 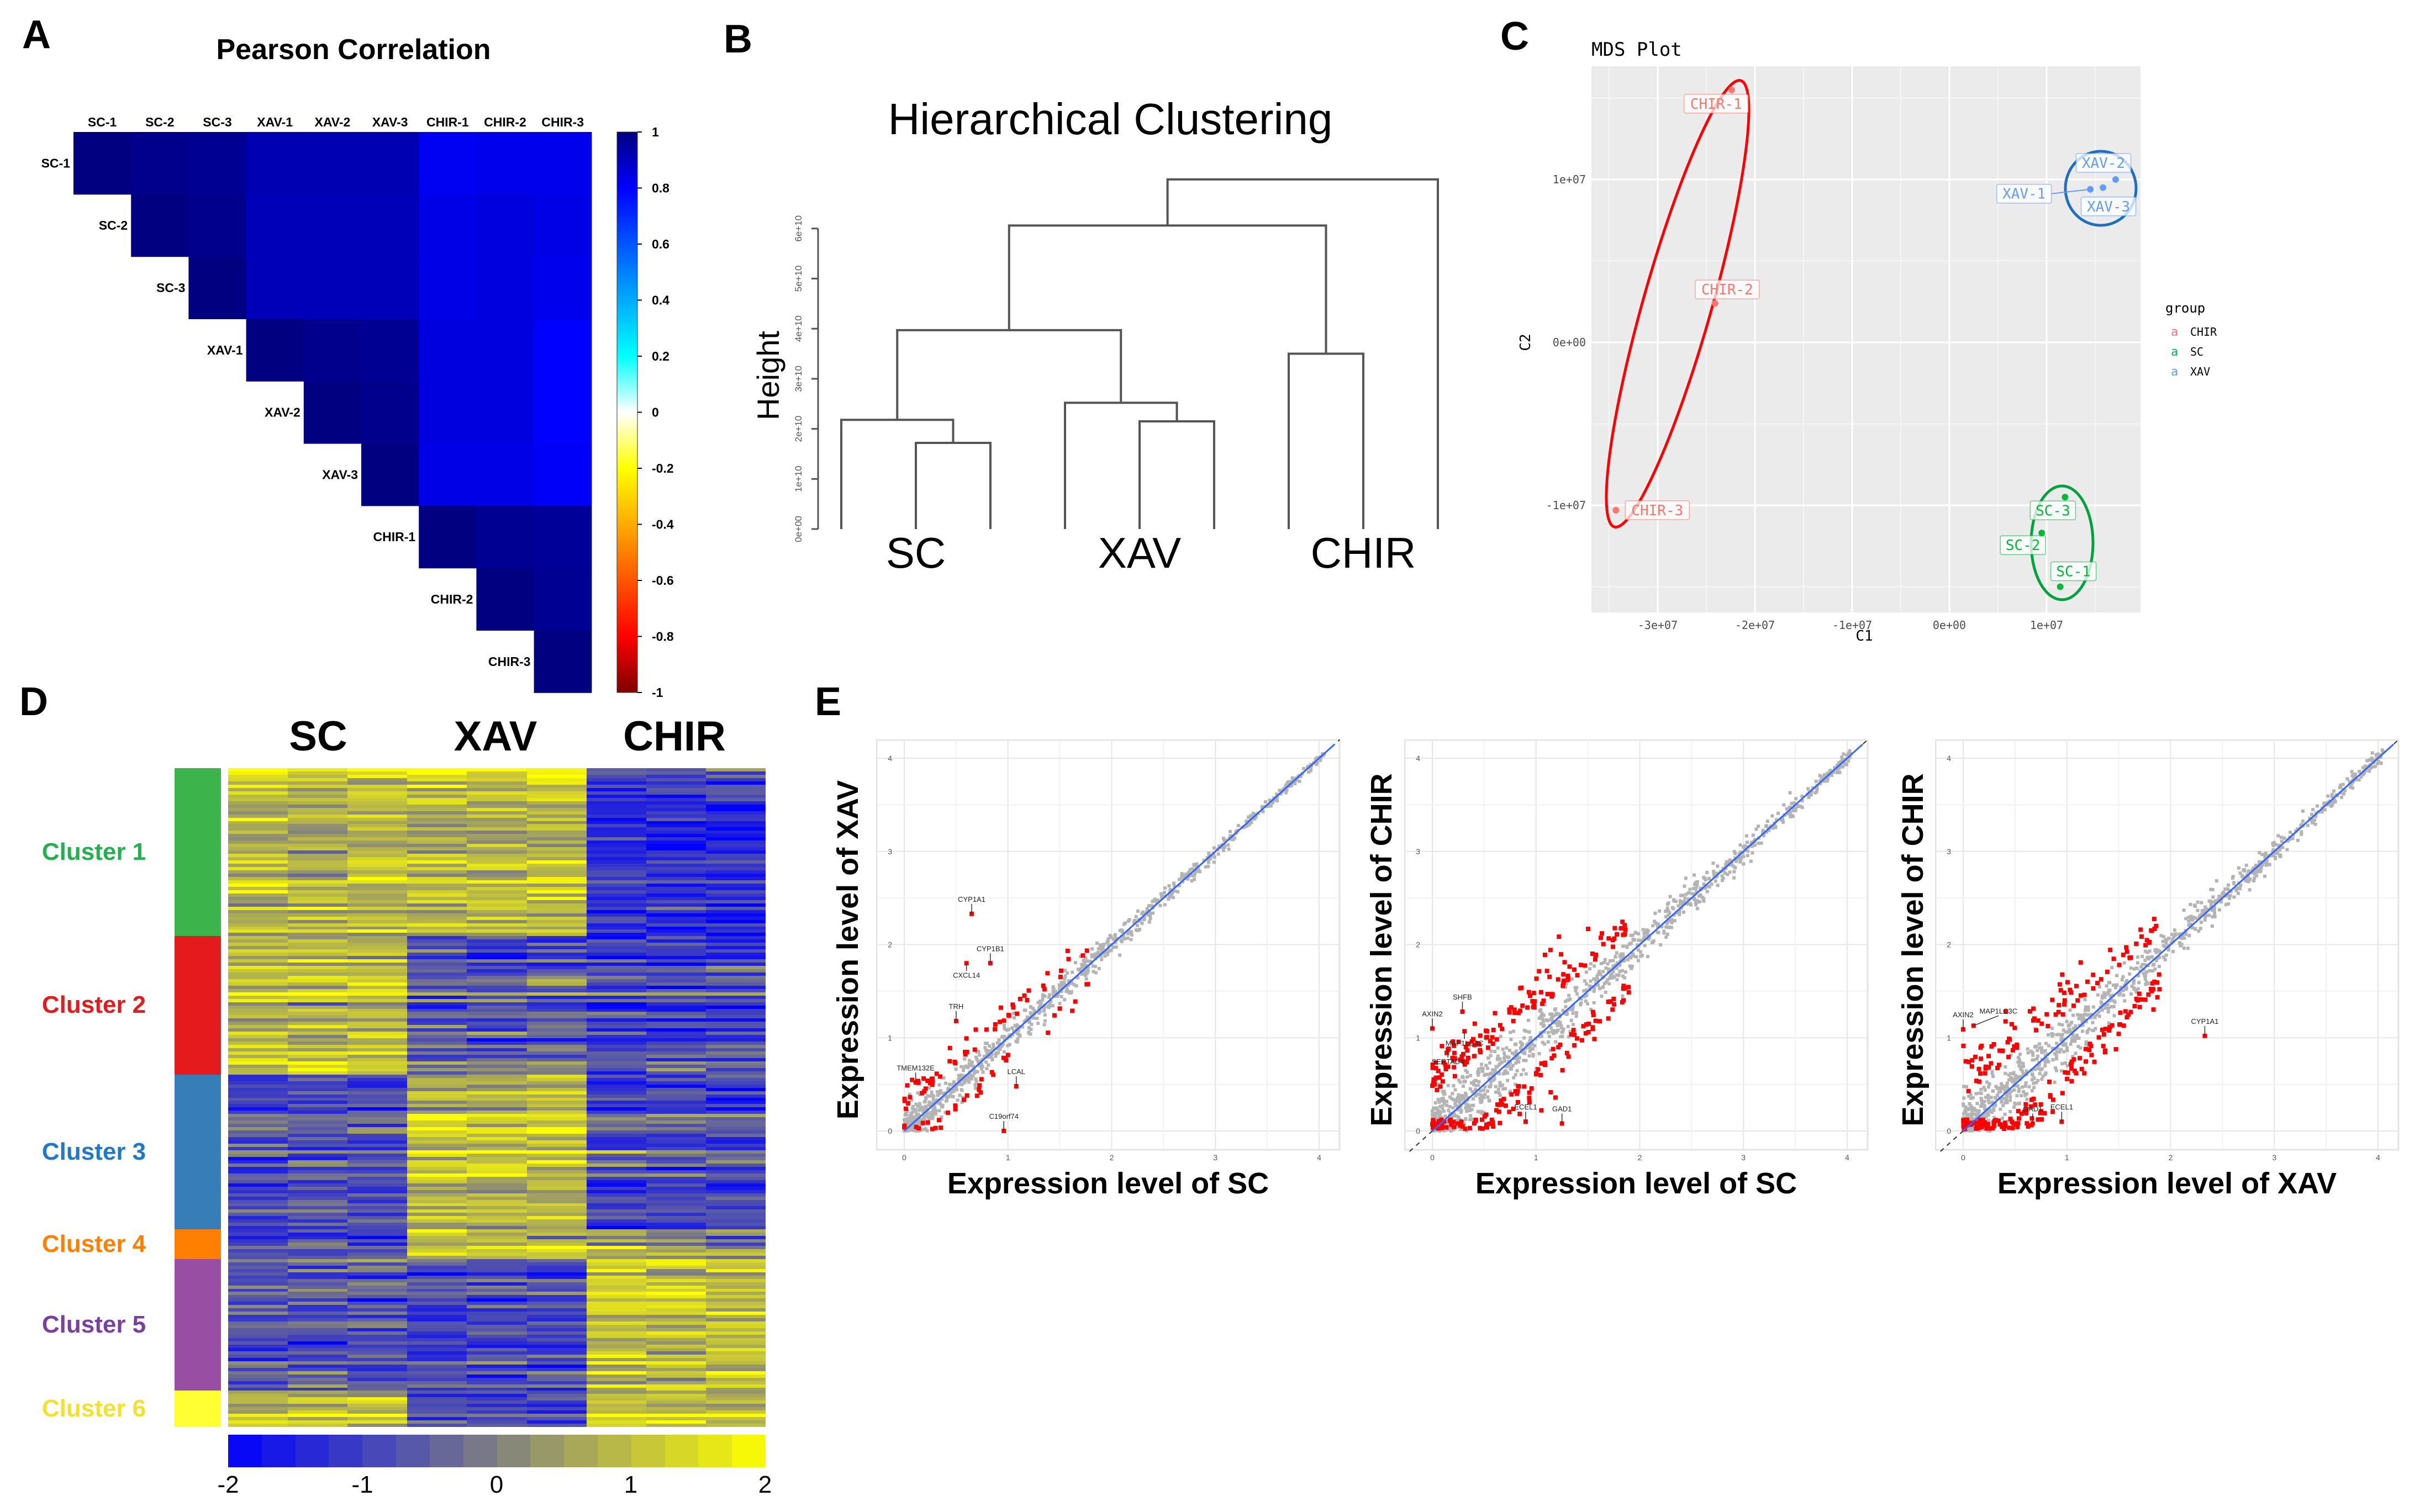 I want to click on x-tick-label: 3, so click(x=1215, y=1157).